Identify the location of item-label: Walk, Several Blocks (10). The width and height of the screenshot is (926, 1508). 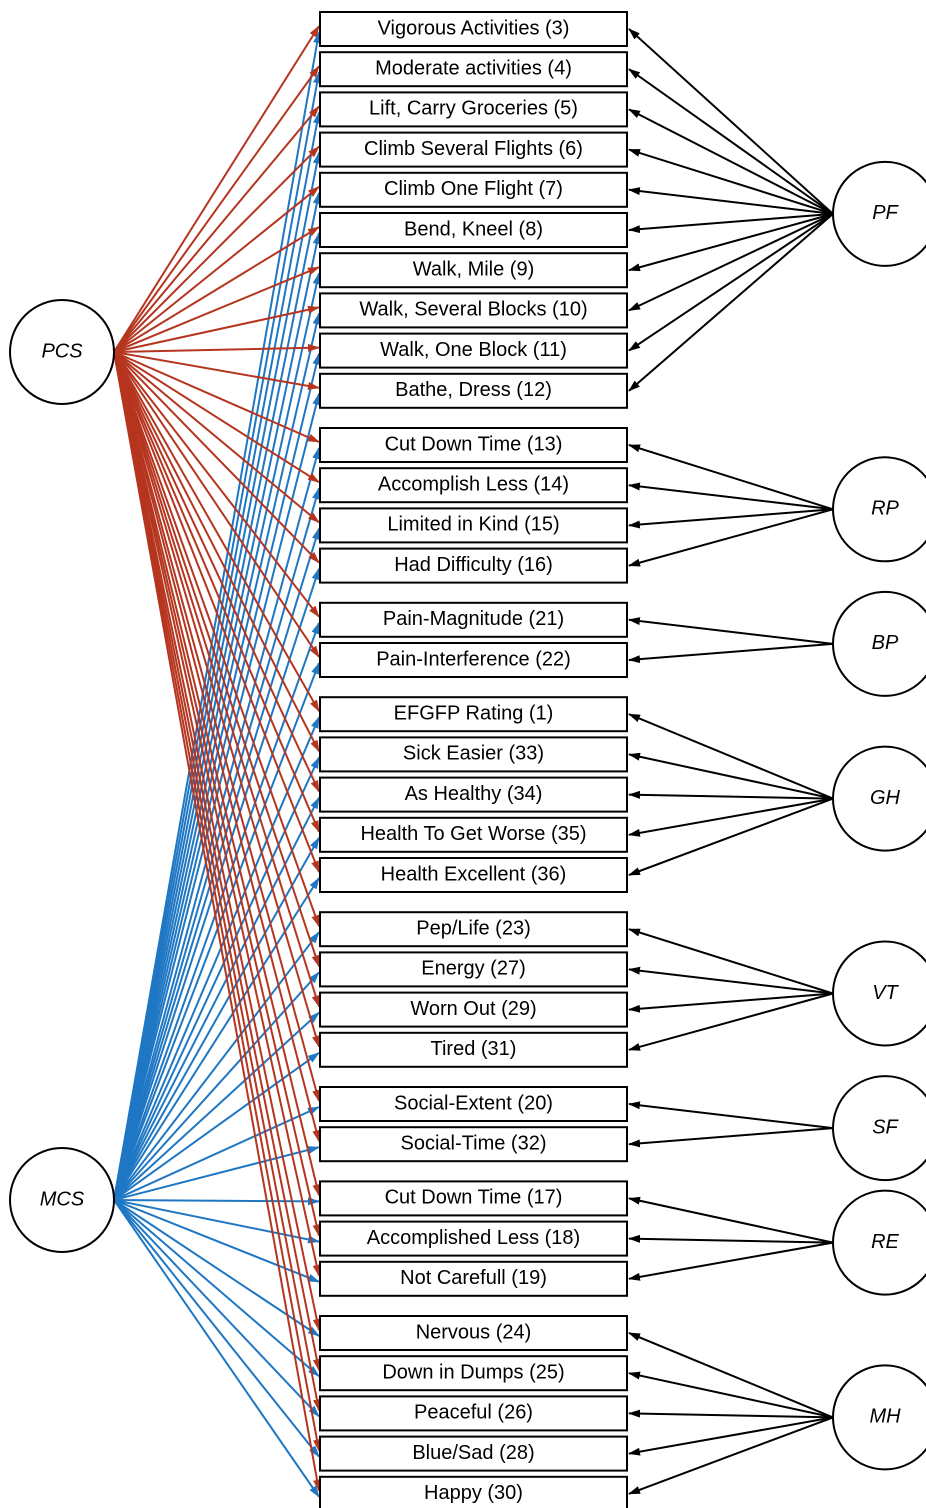
(473, 310).